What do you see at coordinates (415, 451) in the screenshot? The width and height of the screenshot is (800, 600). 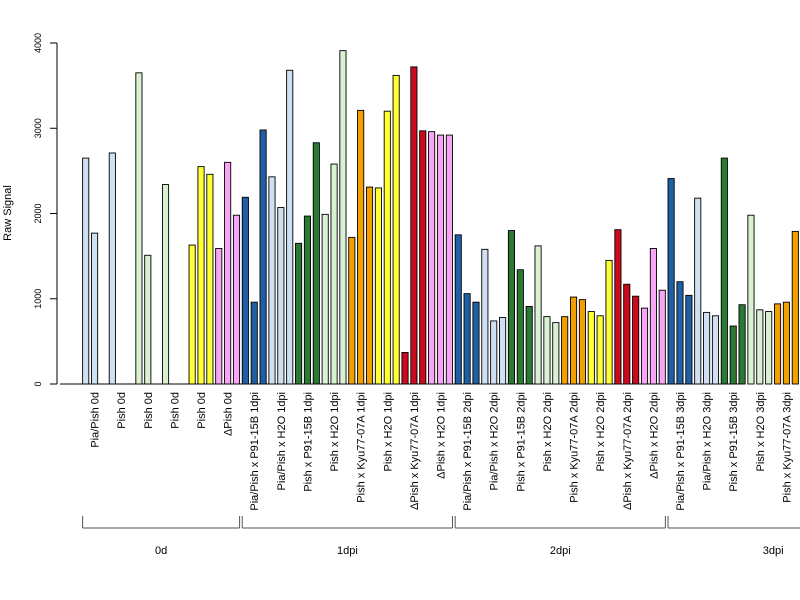 I see `bar-label: ΔPish x Kyu77-07A 1dpi` at bounding box center [415, 451].